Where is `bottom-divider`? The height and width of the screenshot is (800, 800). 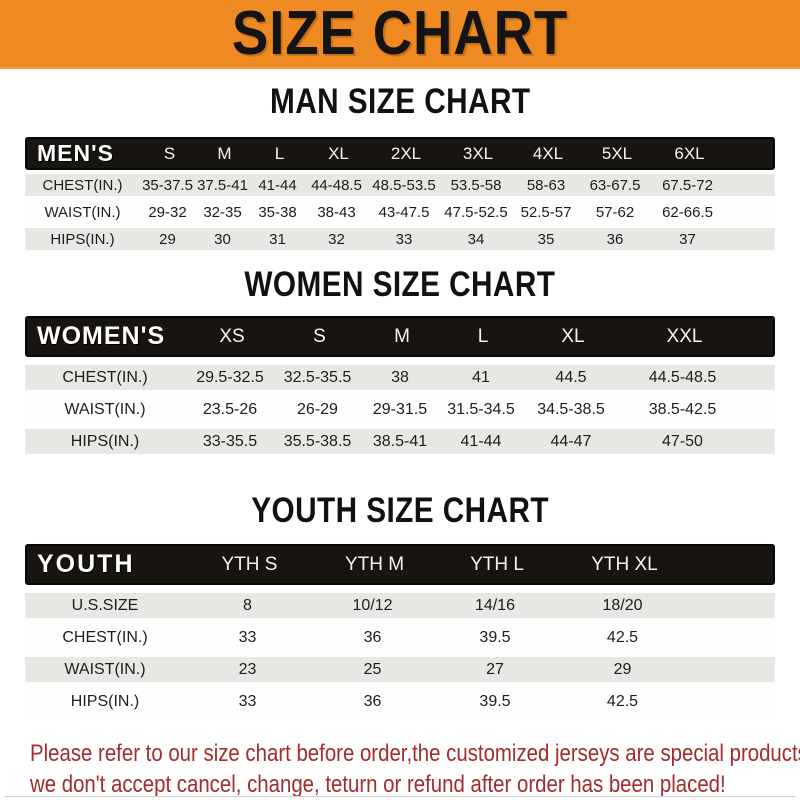
bottom-divider is located at coordinates (400, 796).